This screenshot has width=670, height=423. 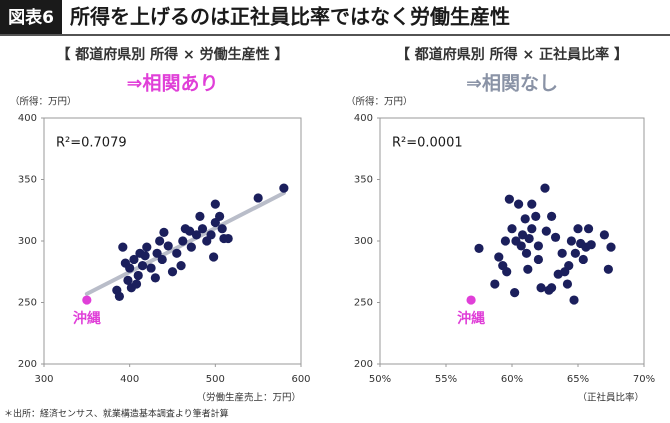 I want to click on point-label: 沖縄, so click(x=471, y=318).